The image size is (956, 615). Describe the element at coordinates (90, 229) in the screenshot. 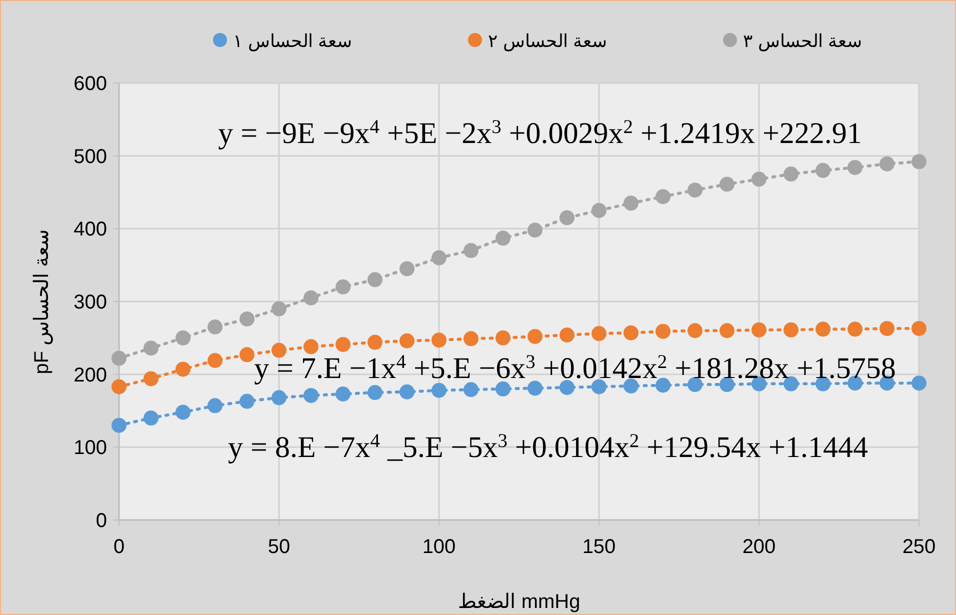

I see `y-tick-label: 400` at that location.